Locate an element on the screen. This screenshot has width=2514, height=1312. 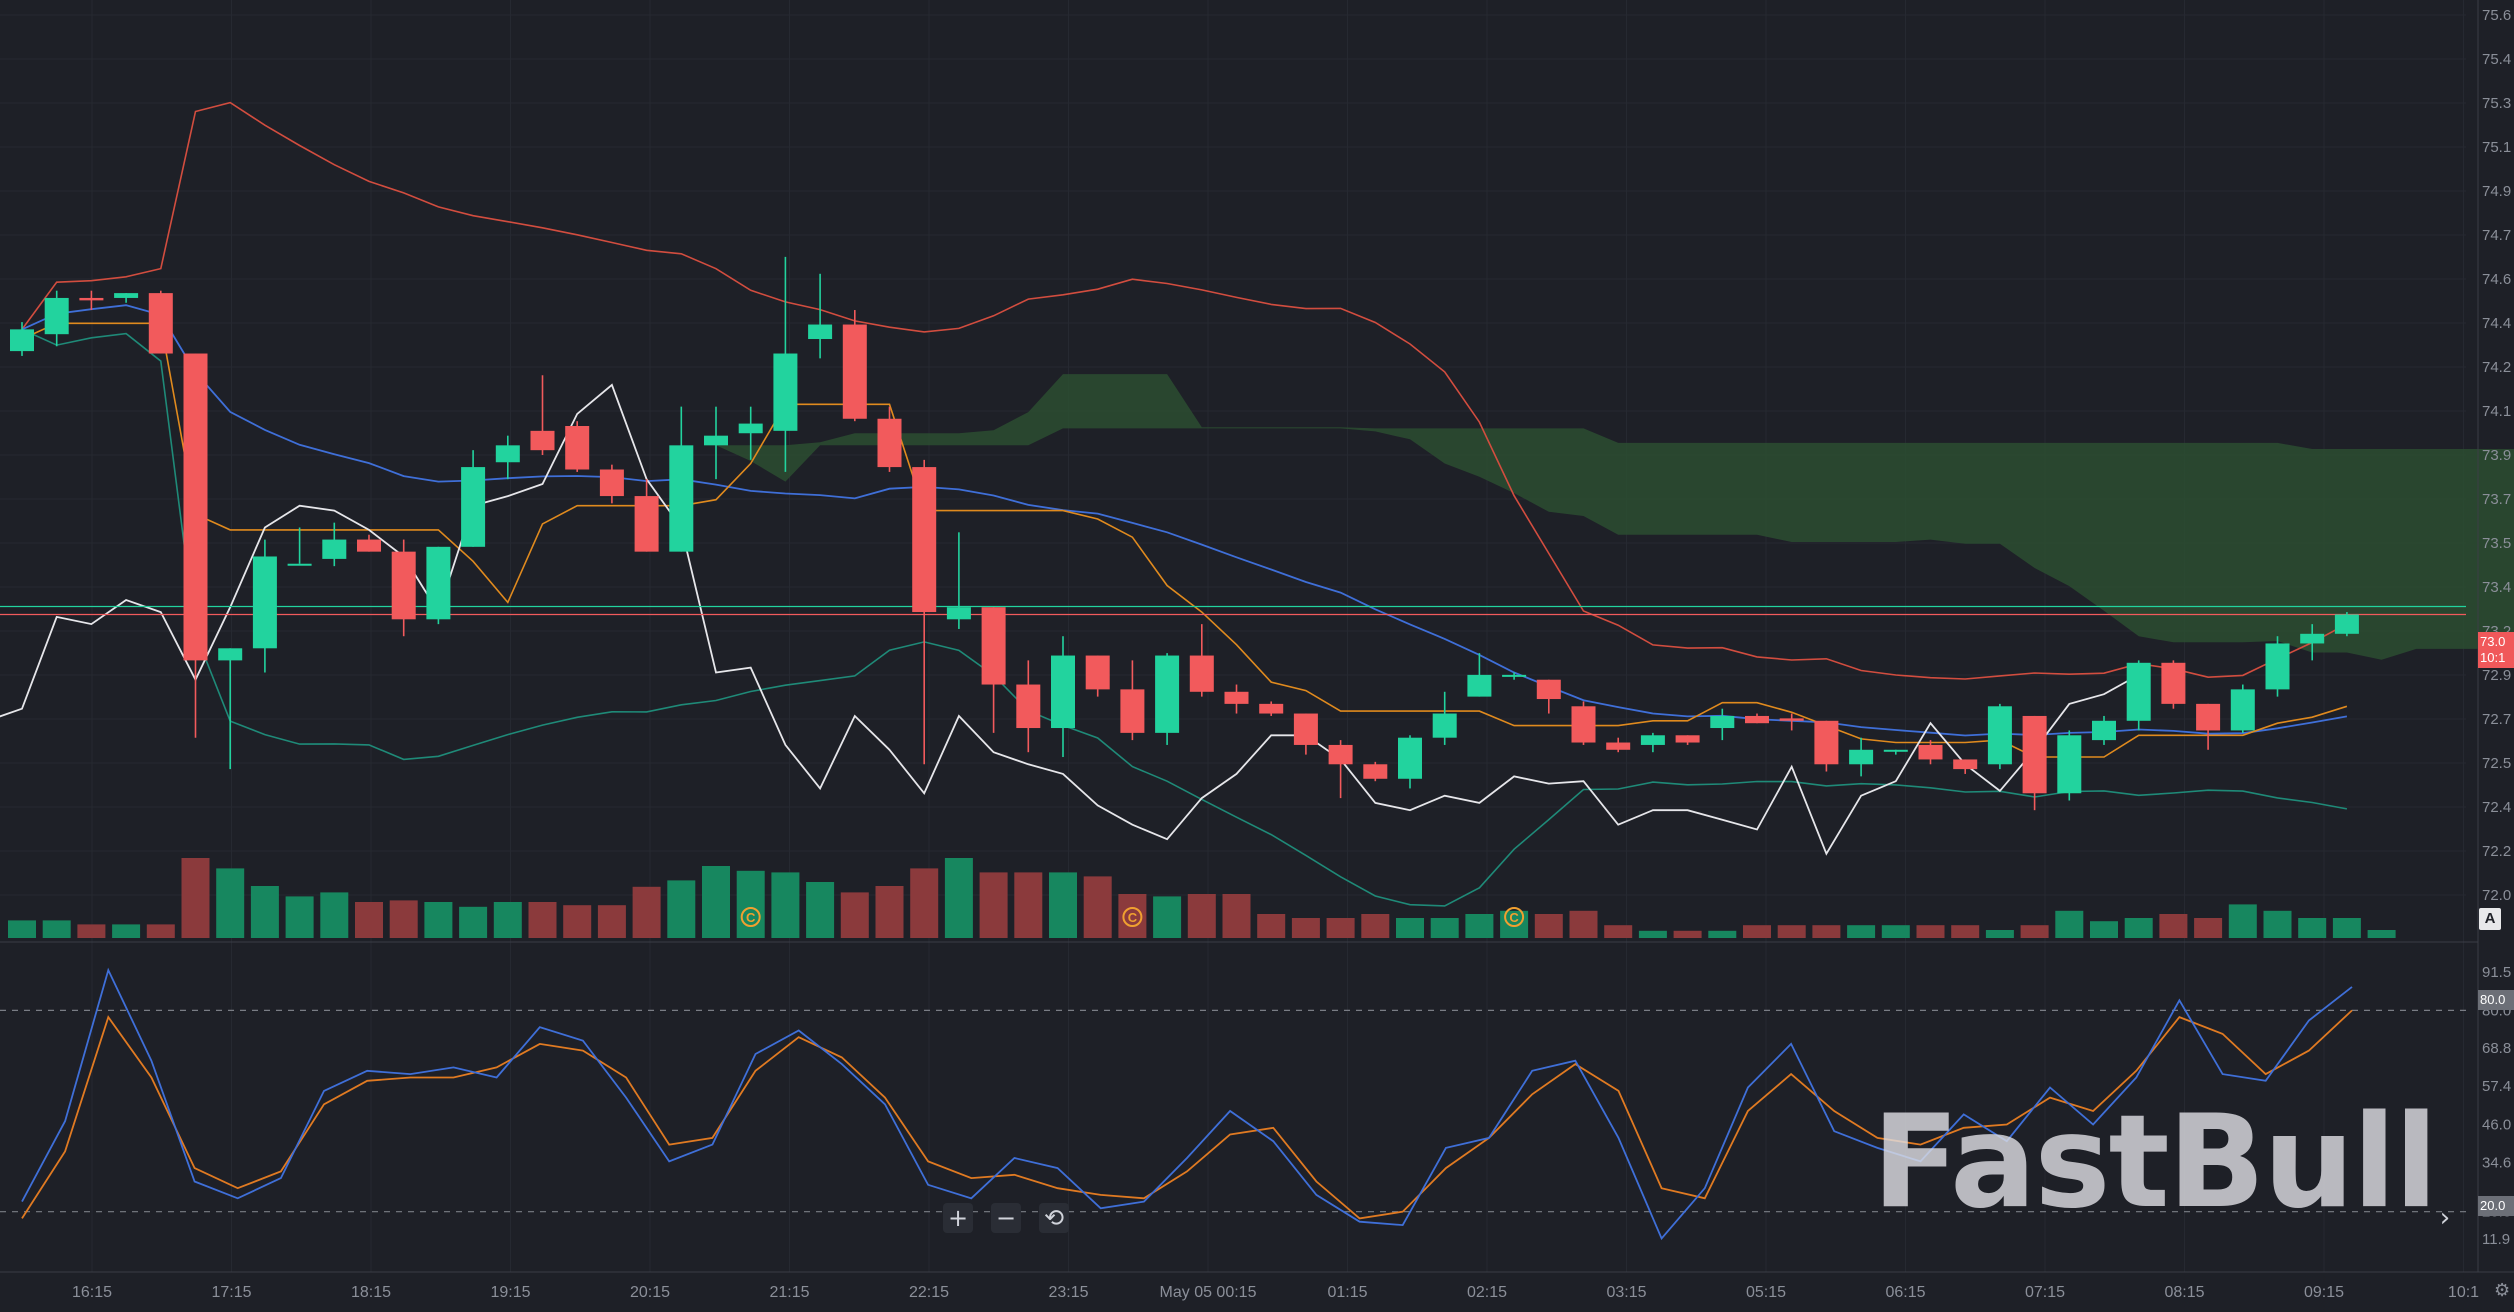
settings-gear-icon: ⚙ is located at coordinates (2502, 1290).